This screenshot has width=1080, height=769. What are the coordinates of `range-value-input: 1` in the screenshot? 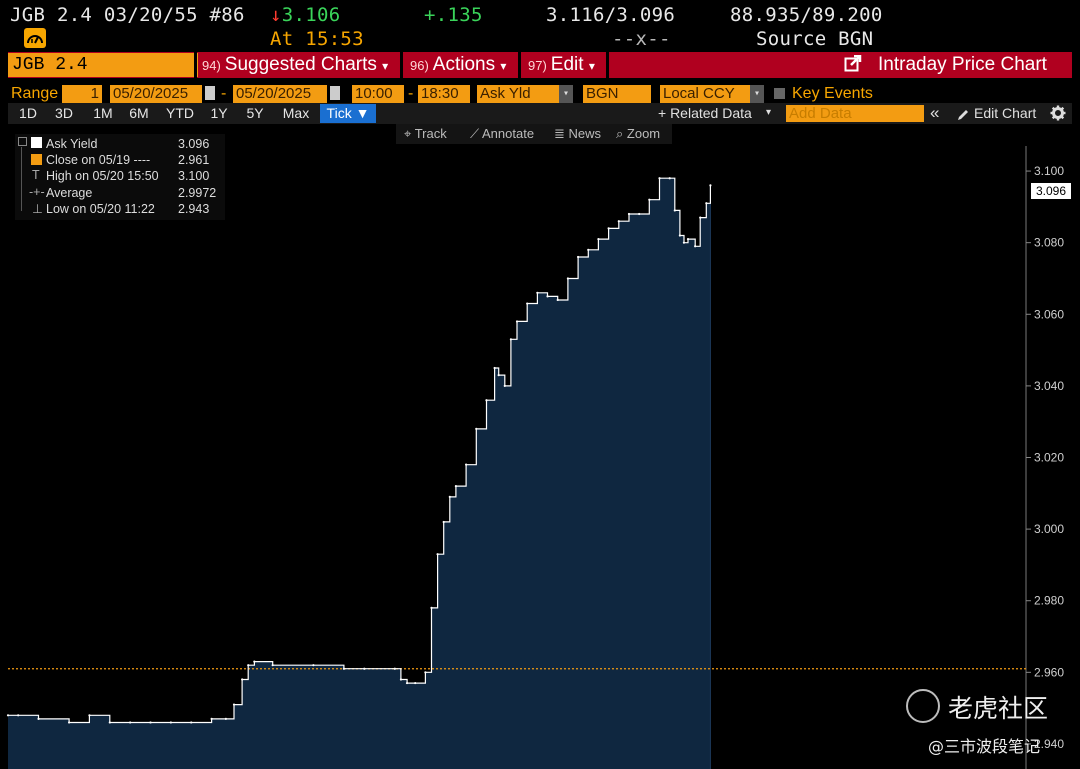 It's located at (82, 94).